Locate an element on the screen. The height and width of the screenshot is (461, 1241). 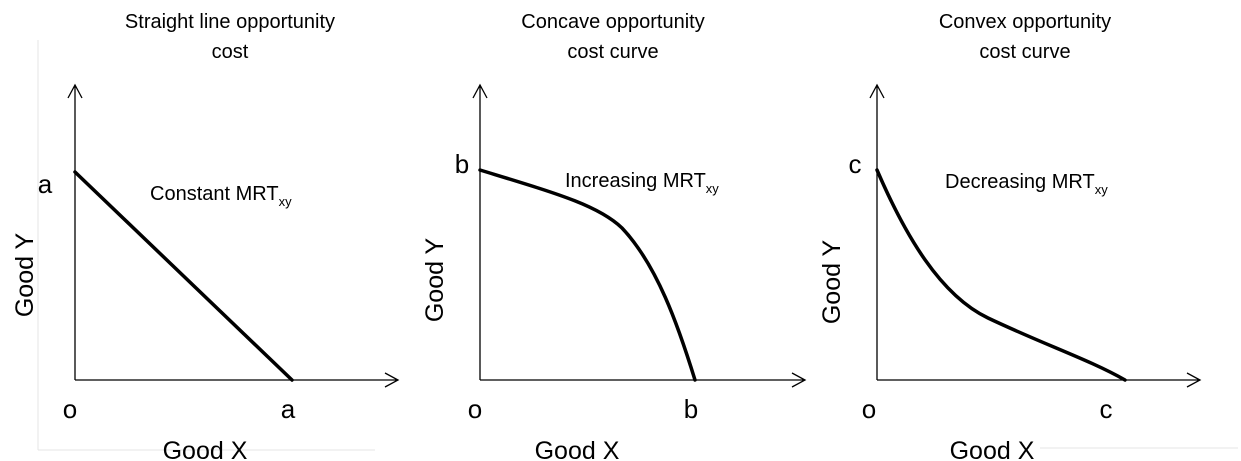
panel-title: Straight line opportunity is located at coordinates (230, 22).